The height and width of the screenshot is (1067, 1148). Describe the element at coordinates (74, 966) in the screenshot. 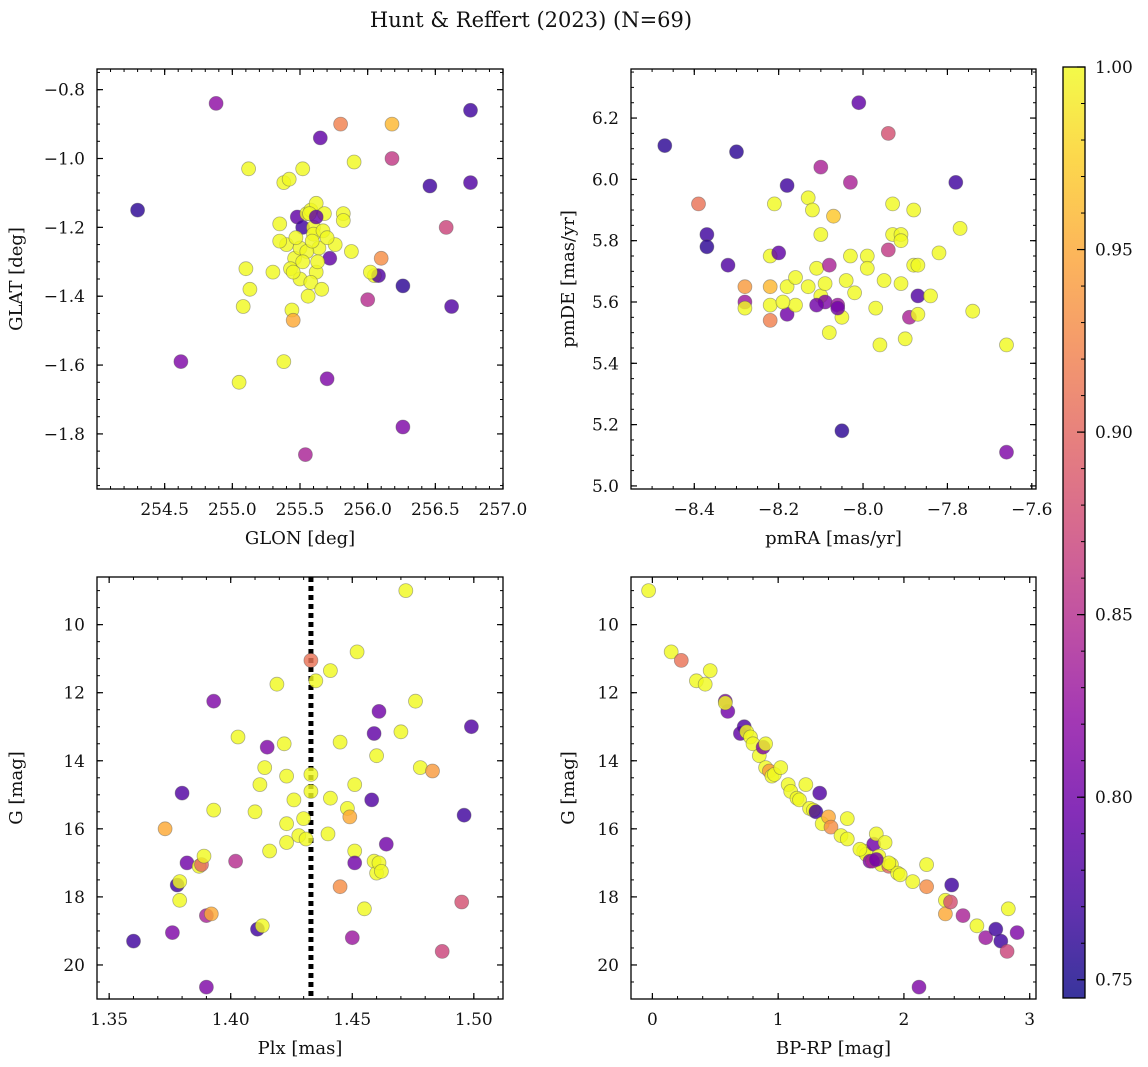

I see `y-tick-label: 20` at that location.